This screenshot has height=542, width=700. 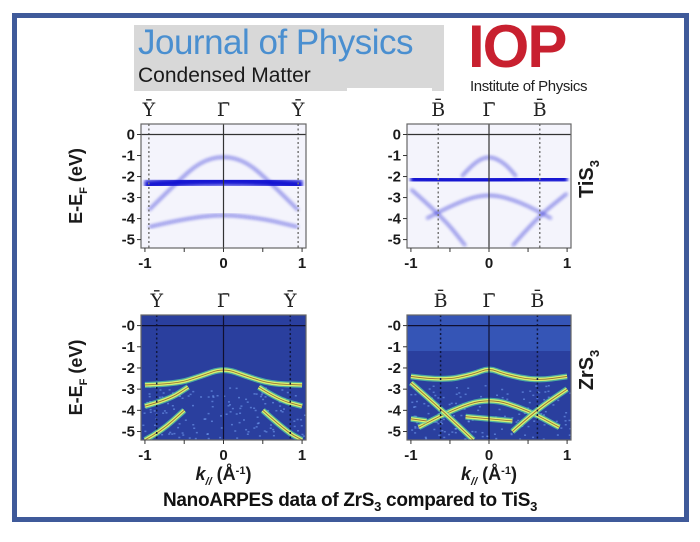 I want to click on caption-text-1: NanoARPES data of ZrS, so click(x=268, y=500).